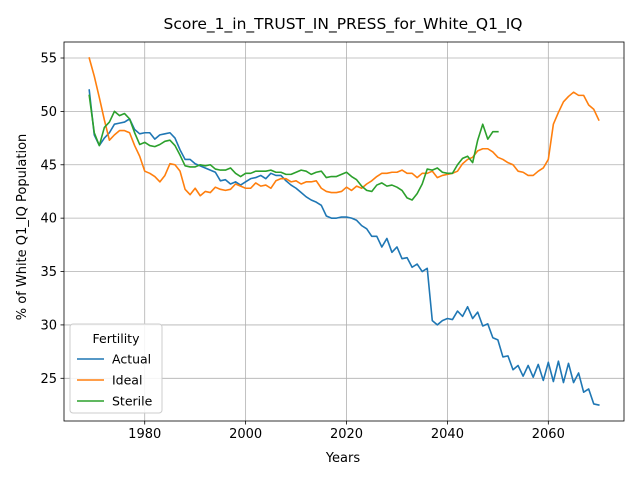  I want to click on legend-box, so click(116, 368).